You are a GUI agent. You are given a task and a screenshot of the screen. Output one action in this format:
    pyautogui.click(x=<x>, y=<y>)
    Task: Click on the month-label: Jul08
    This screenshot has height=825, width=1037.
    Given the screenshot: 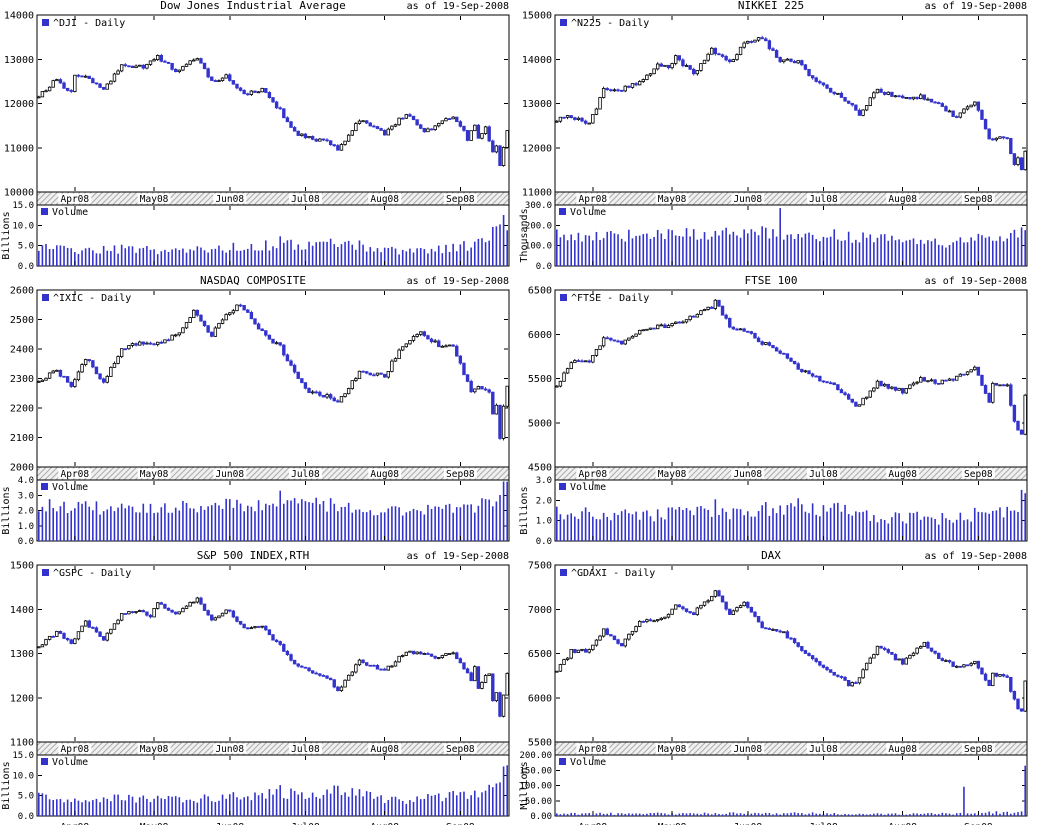 What is the action you would take?
    pyautogui.click(x=823, y=749)
    